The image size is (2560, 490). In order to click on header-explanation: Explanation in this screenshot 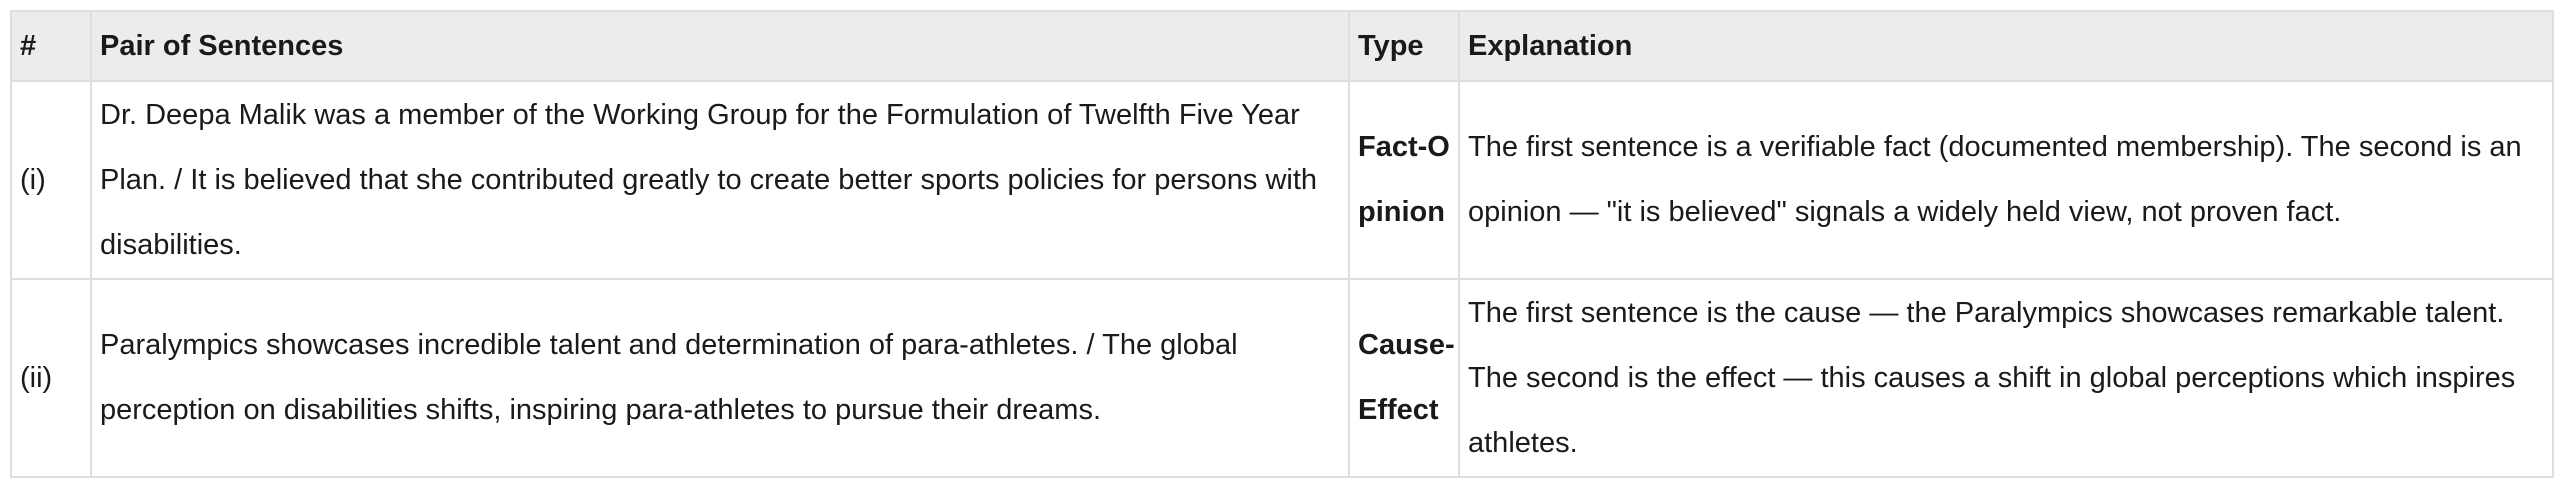, I will do `click(2006, 46)`.